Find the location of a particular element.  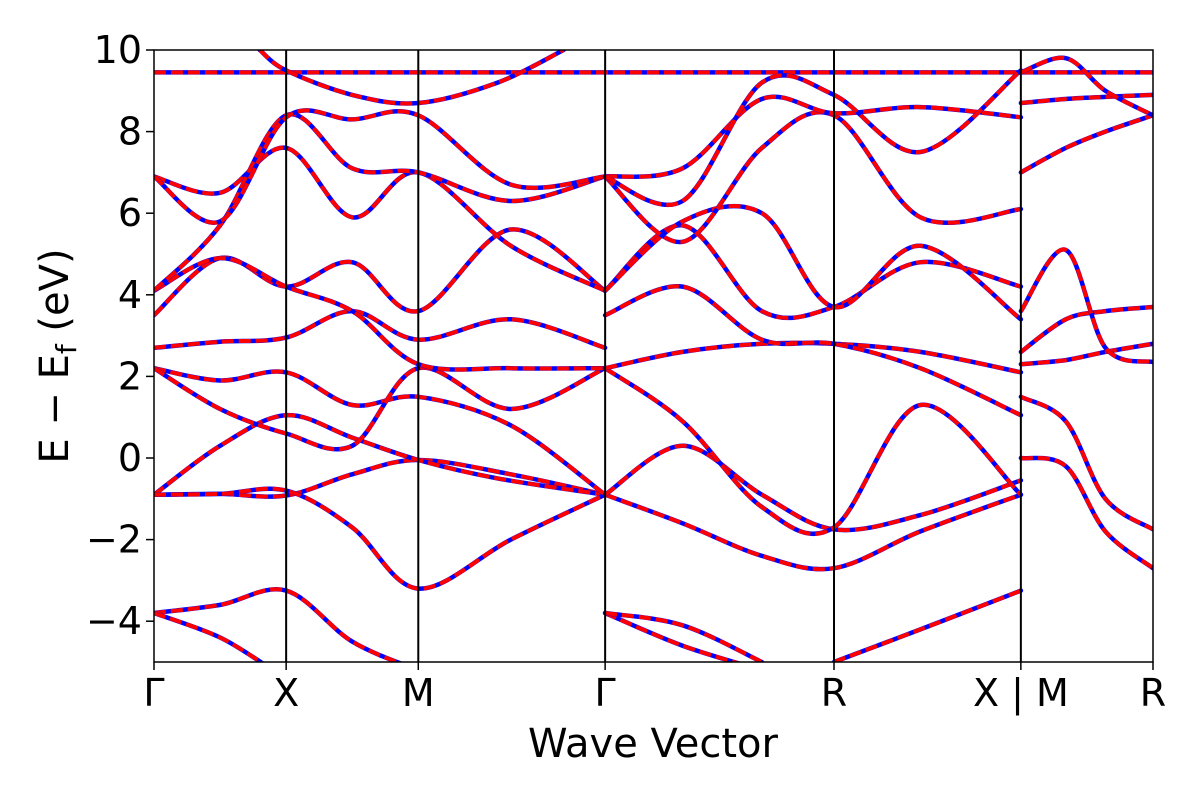

y-axis-title-unit: (eV) is located at coordinates (55, 296).